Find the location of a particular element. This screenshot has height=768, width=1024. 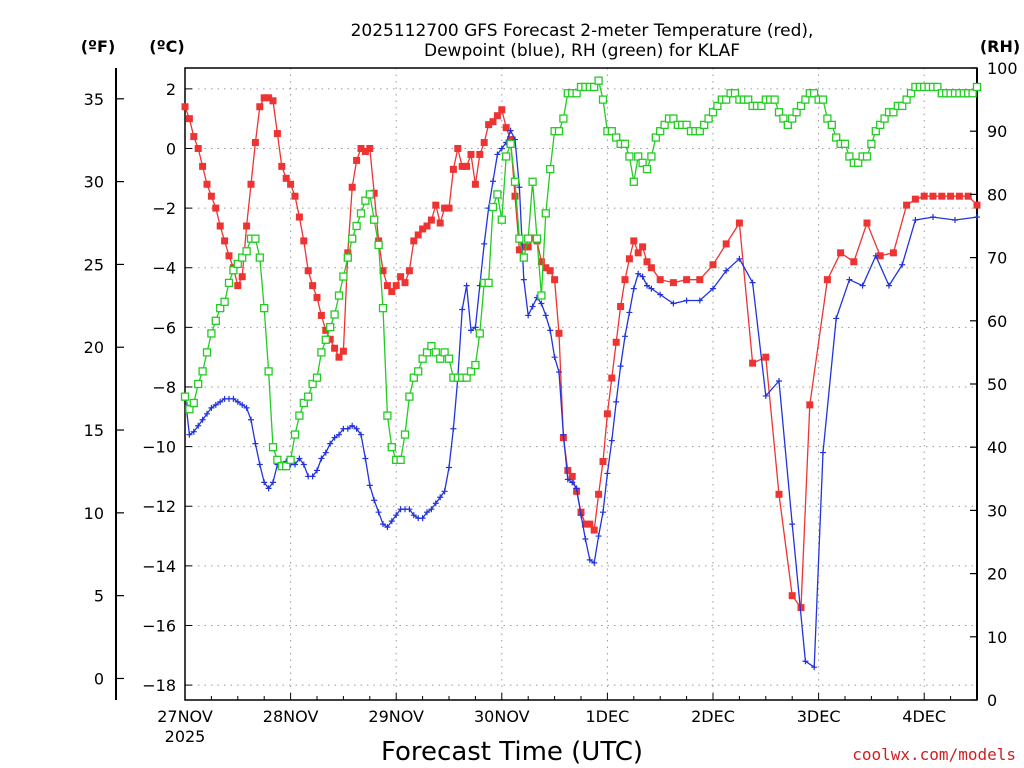

x-tick-label: 2DEC is located at coordinates (713, 716).